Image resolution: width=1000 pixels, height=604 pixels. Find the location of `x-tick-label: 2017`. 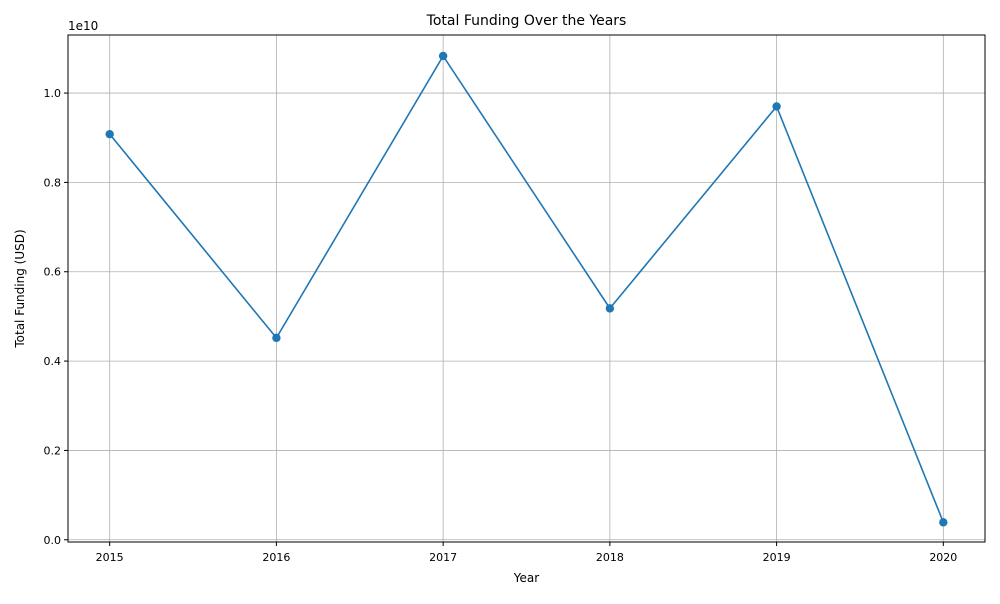

x-tick-label: 2017 is located at coordinates (443, 557).